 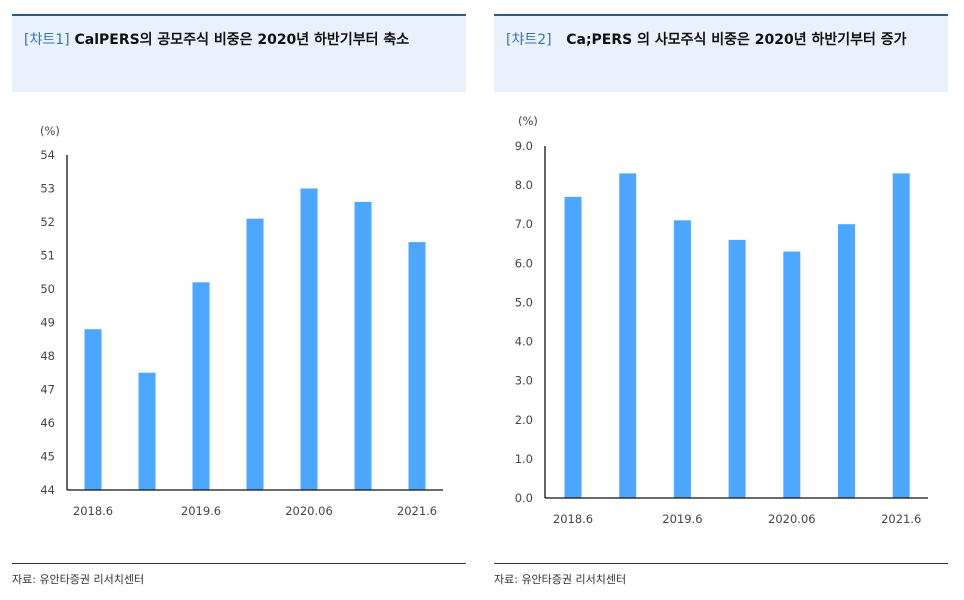 What do you see at coordinates (239, 53) in the screenshot?
I see `chart1-header: [챠트1] CalPERS의 공모주식 비중은 2020년 하반기부터 축소` at bounding box center [239, 53].